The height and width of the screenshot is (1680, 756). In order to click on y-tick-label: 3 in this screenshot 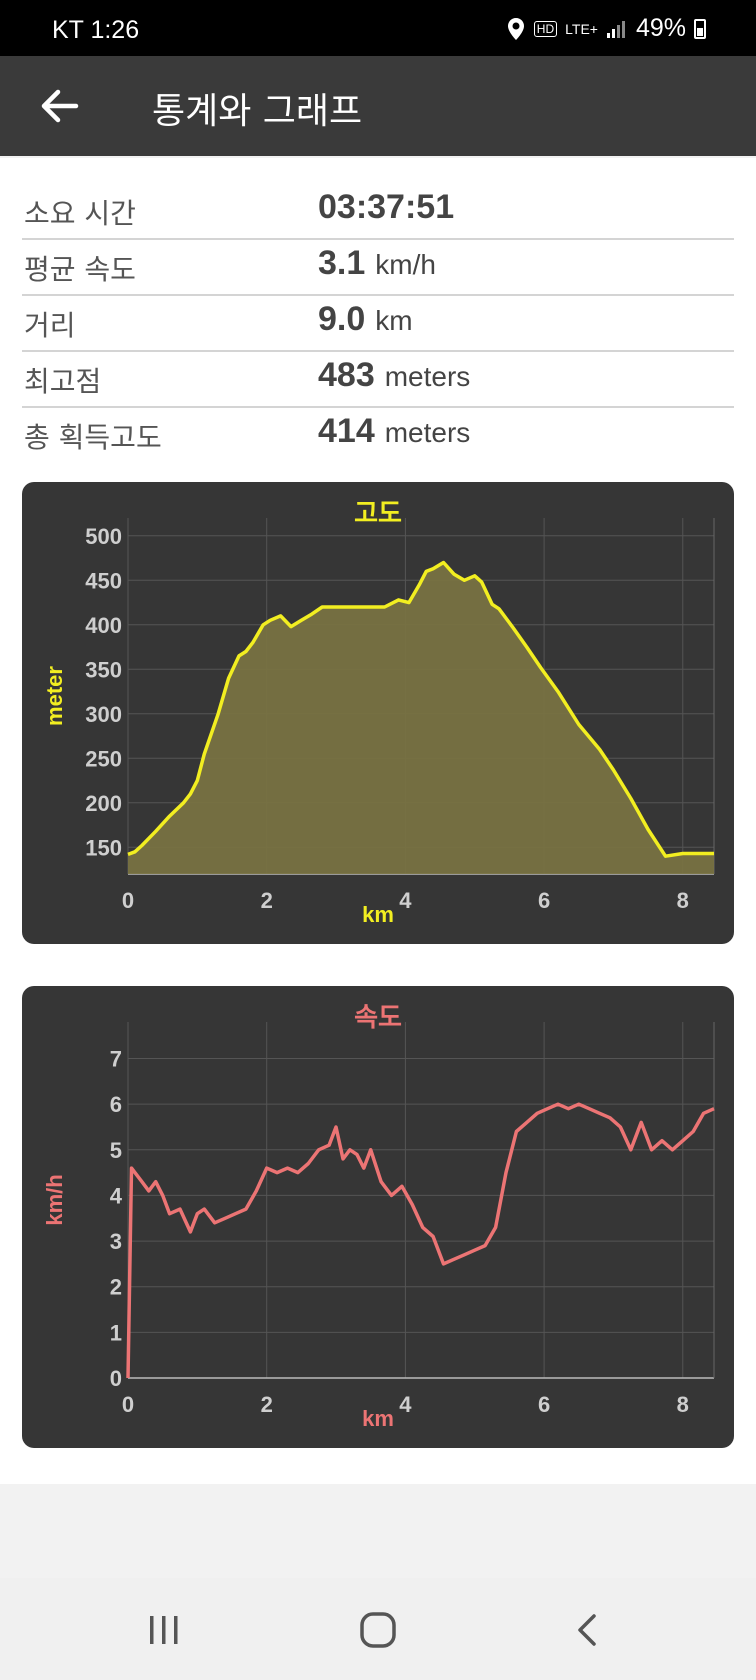, I will do `click(116, 1241)`.